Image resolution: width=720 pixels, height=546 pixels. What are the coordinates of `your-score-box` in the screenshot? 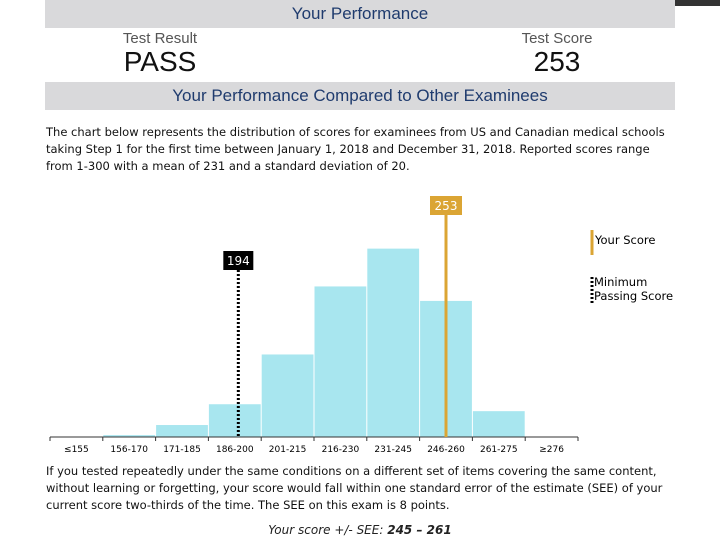 It's located at (446, 205).